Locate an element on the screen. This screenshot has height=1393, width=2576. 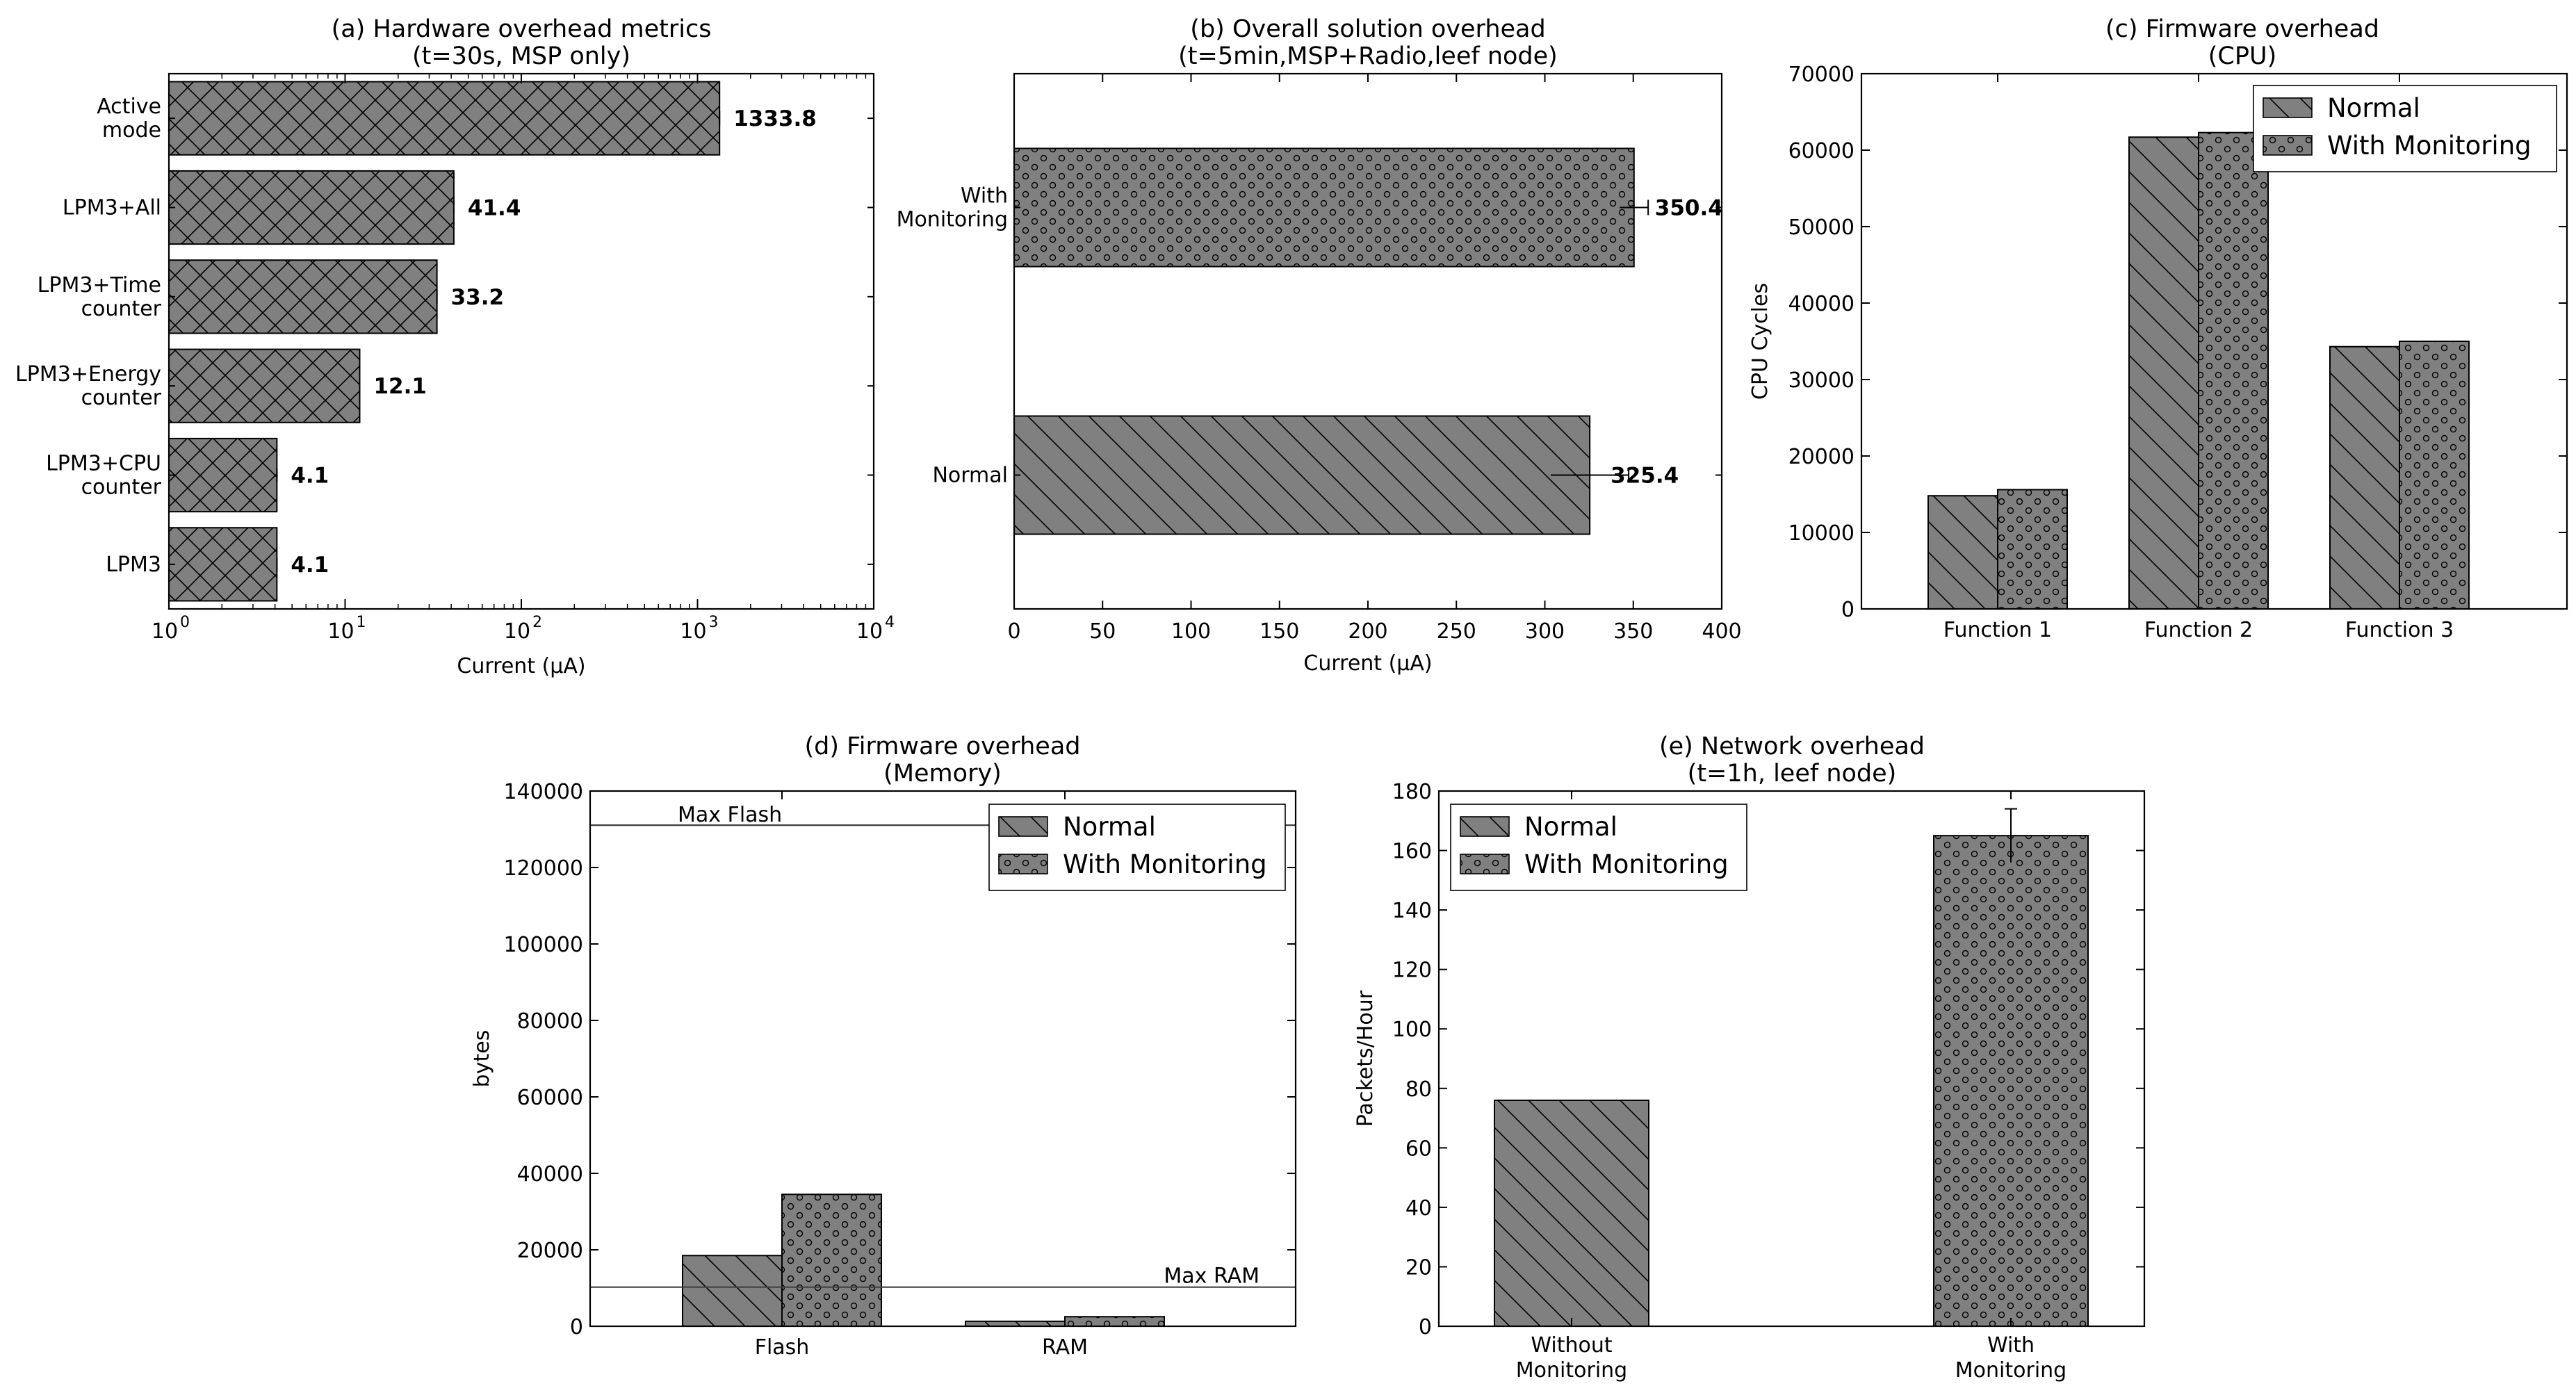
chart-a-value-label-2: 41.4 is located at coordinates (494, 208).